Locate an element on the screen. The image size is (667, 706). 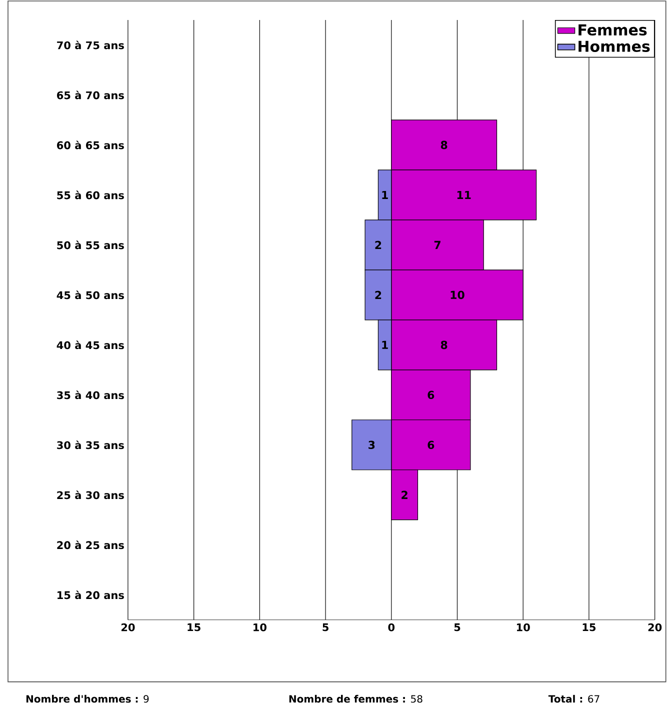
data-label: 10 is located at coordinates (457, 295).